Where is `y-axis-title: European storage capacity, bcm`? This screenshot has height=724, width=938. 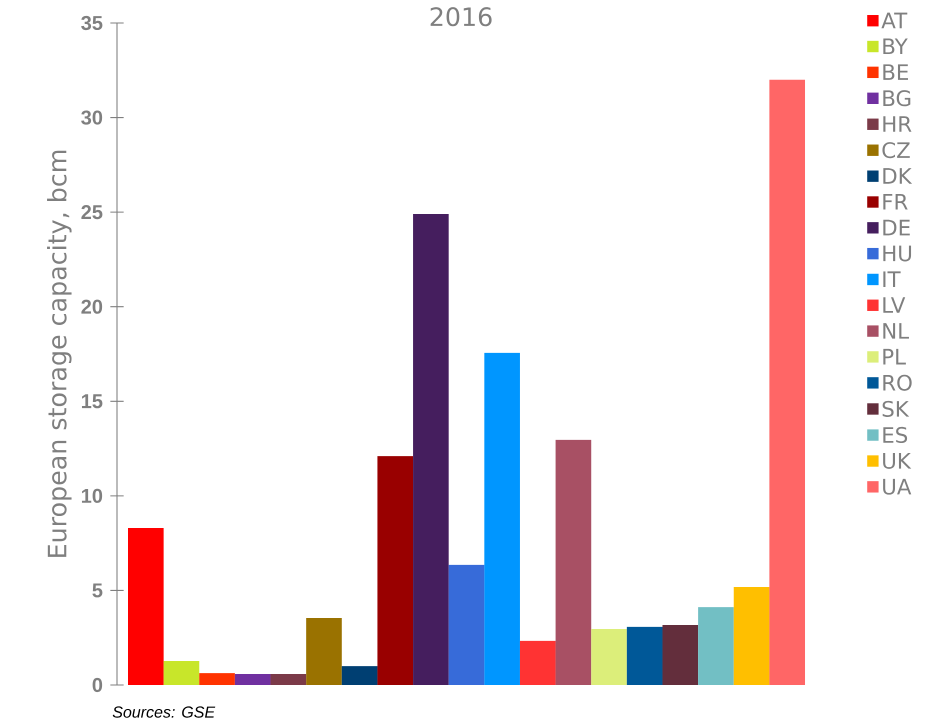
y-axis-title: European storage capacity, bcm is located at coordinates (59, 353).